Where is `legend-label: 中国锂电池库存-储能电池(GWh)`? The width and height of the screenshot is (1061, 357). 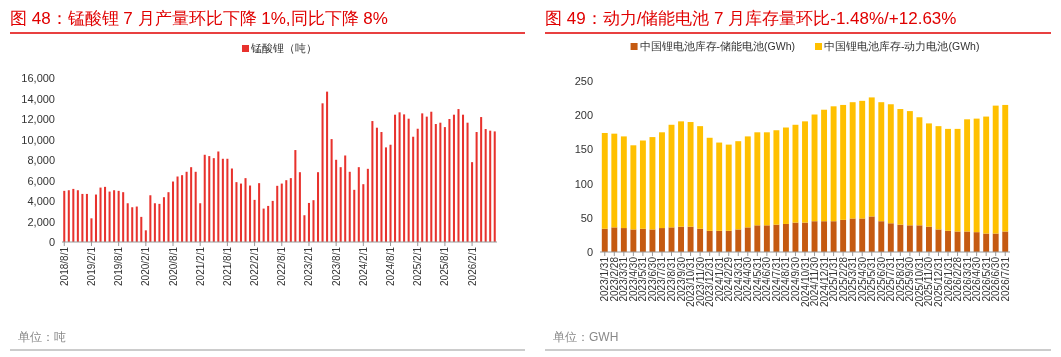
legend-label: 中国锂电池库存-储能电池(GWh) is located at coordinates (717, 46).